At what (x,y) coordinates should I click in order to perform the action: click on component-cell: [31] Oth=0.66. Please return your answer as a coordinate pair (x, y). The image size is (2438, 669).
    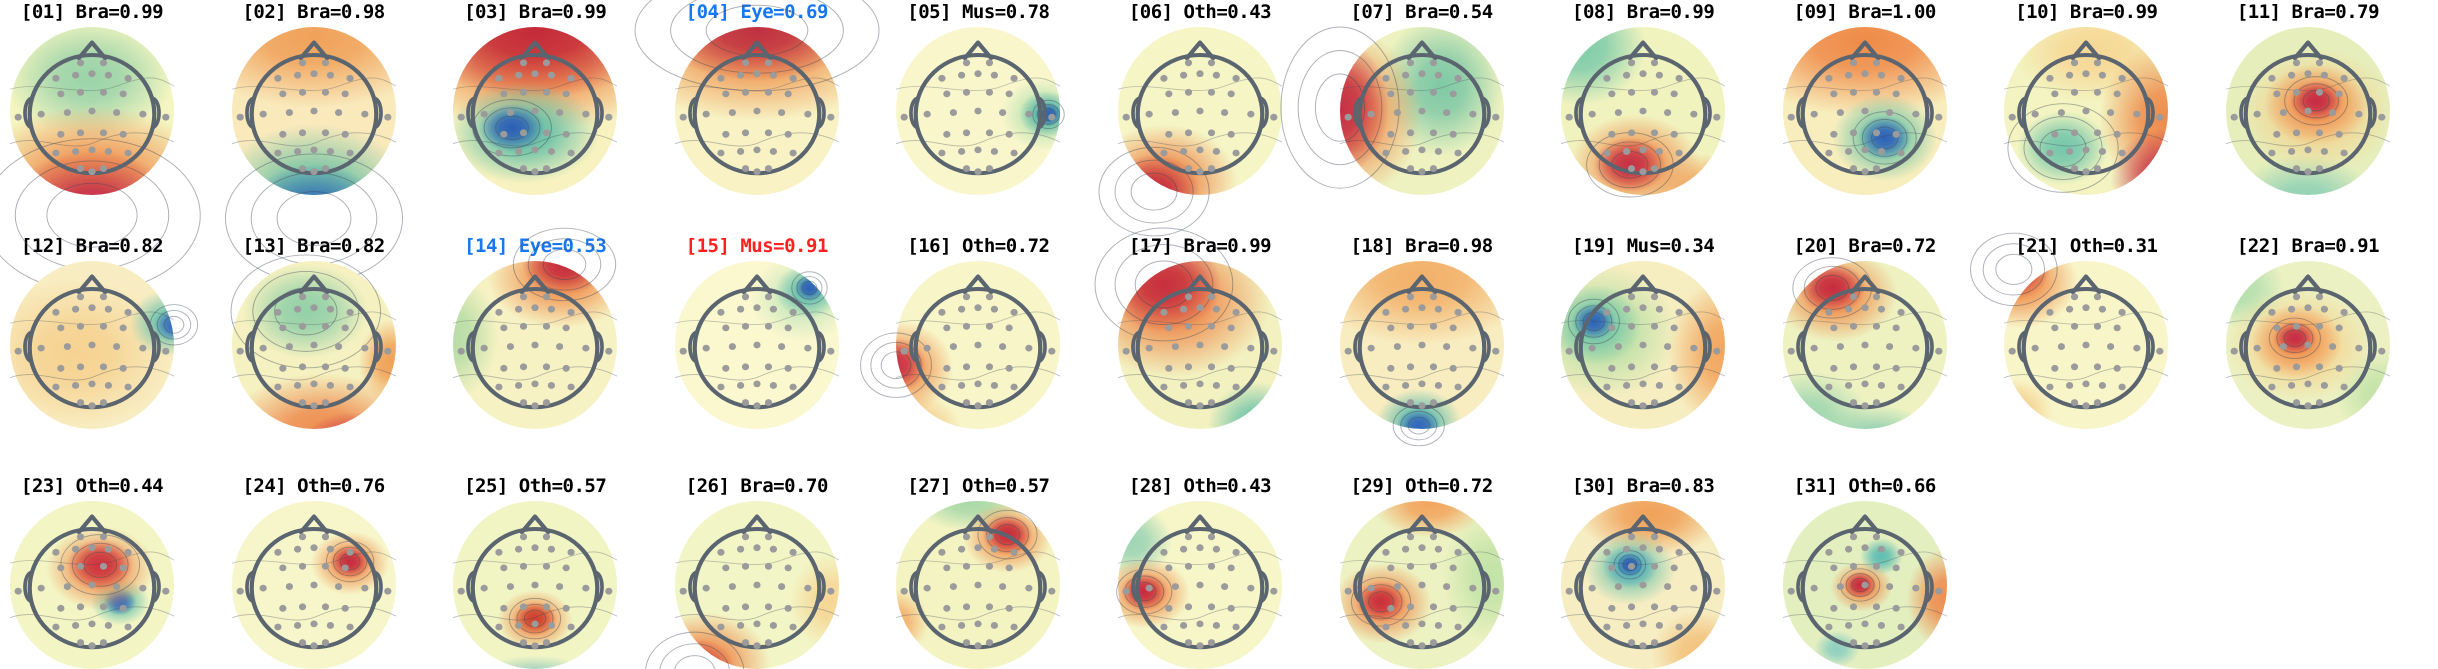
    Looking at the image, I should click on (1886, 572).